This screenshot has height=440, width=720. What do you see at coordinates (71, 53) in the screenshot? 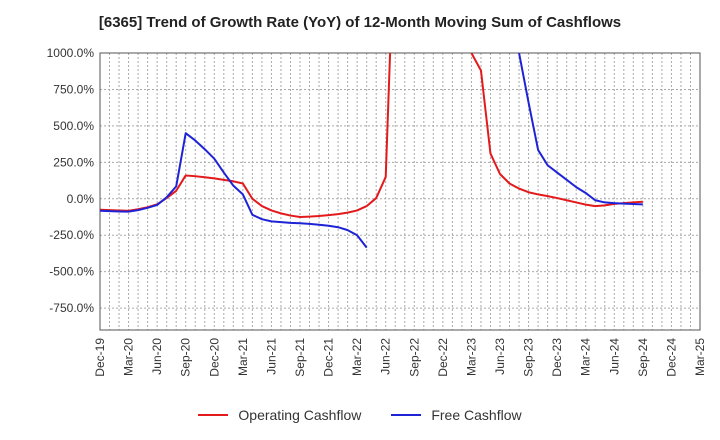
I see `y-tick-label: 1000.0%` at bounding box center [71, 53].